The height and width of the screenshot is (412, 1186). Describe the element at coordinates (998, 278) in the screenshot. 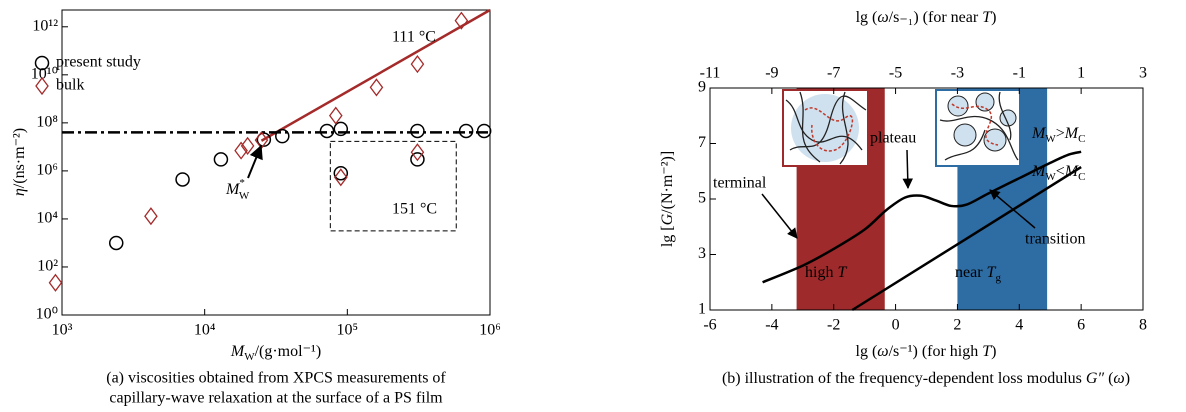

I see `text-part: g` at that location.